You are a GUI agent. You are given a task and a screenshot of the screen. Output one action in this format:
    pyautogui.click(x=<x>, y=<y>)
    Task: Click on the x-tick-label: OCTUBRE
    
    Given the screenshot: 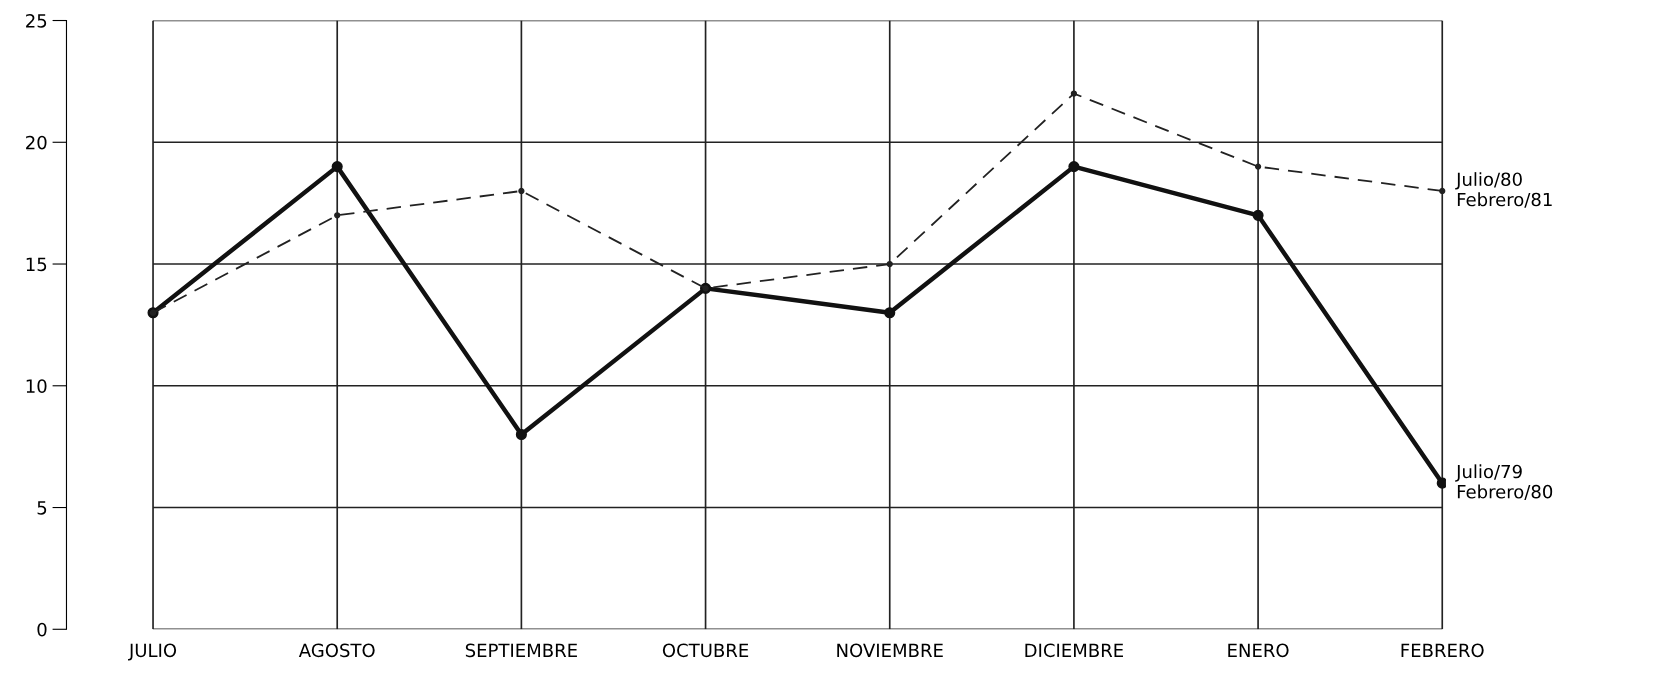 What is the action you would take?
    pyautogui.click(x=705, y=650)
    